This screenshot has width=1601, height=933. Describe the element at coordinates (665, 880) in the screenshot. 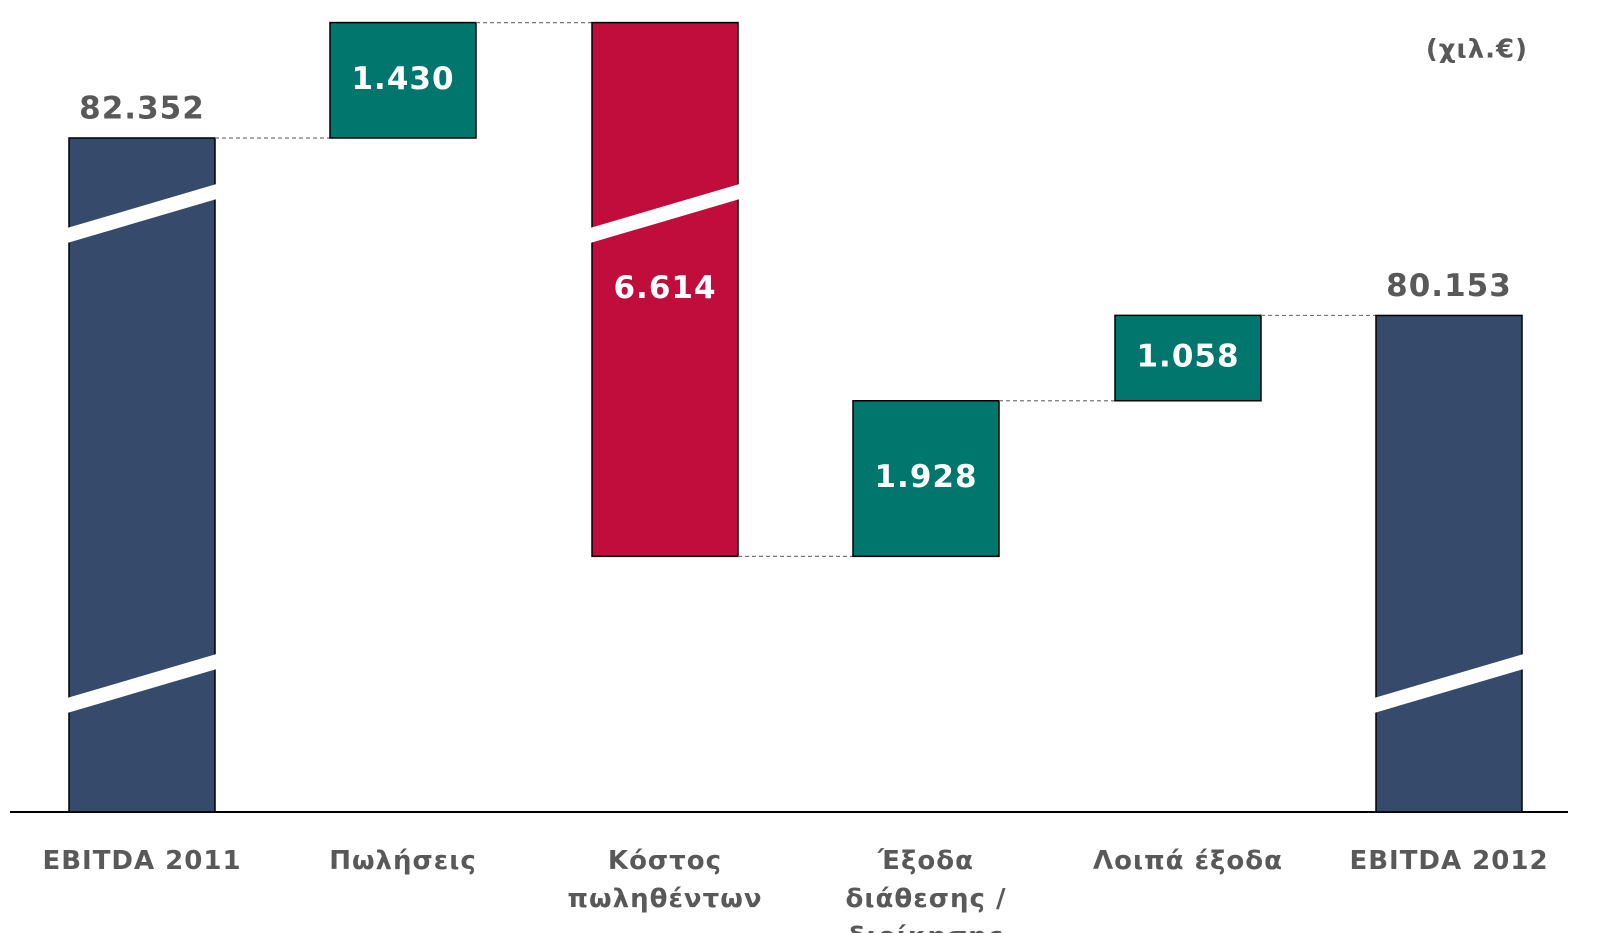

I see `x-tick-label: Κόστος πωληθέντων` at that location.